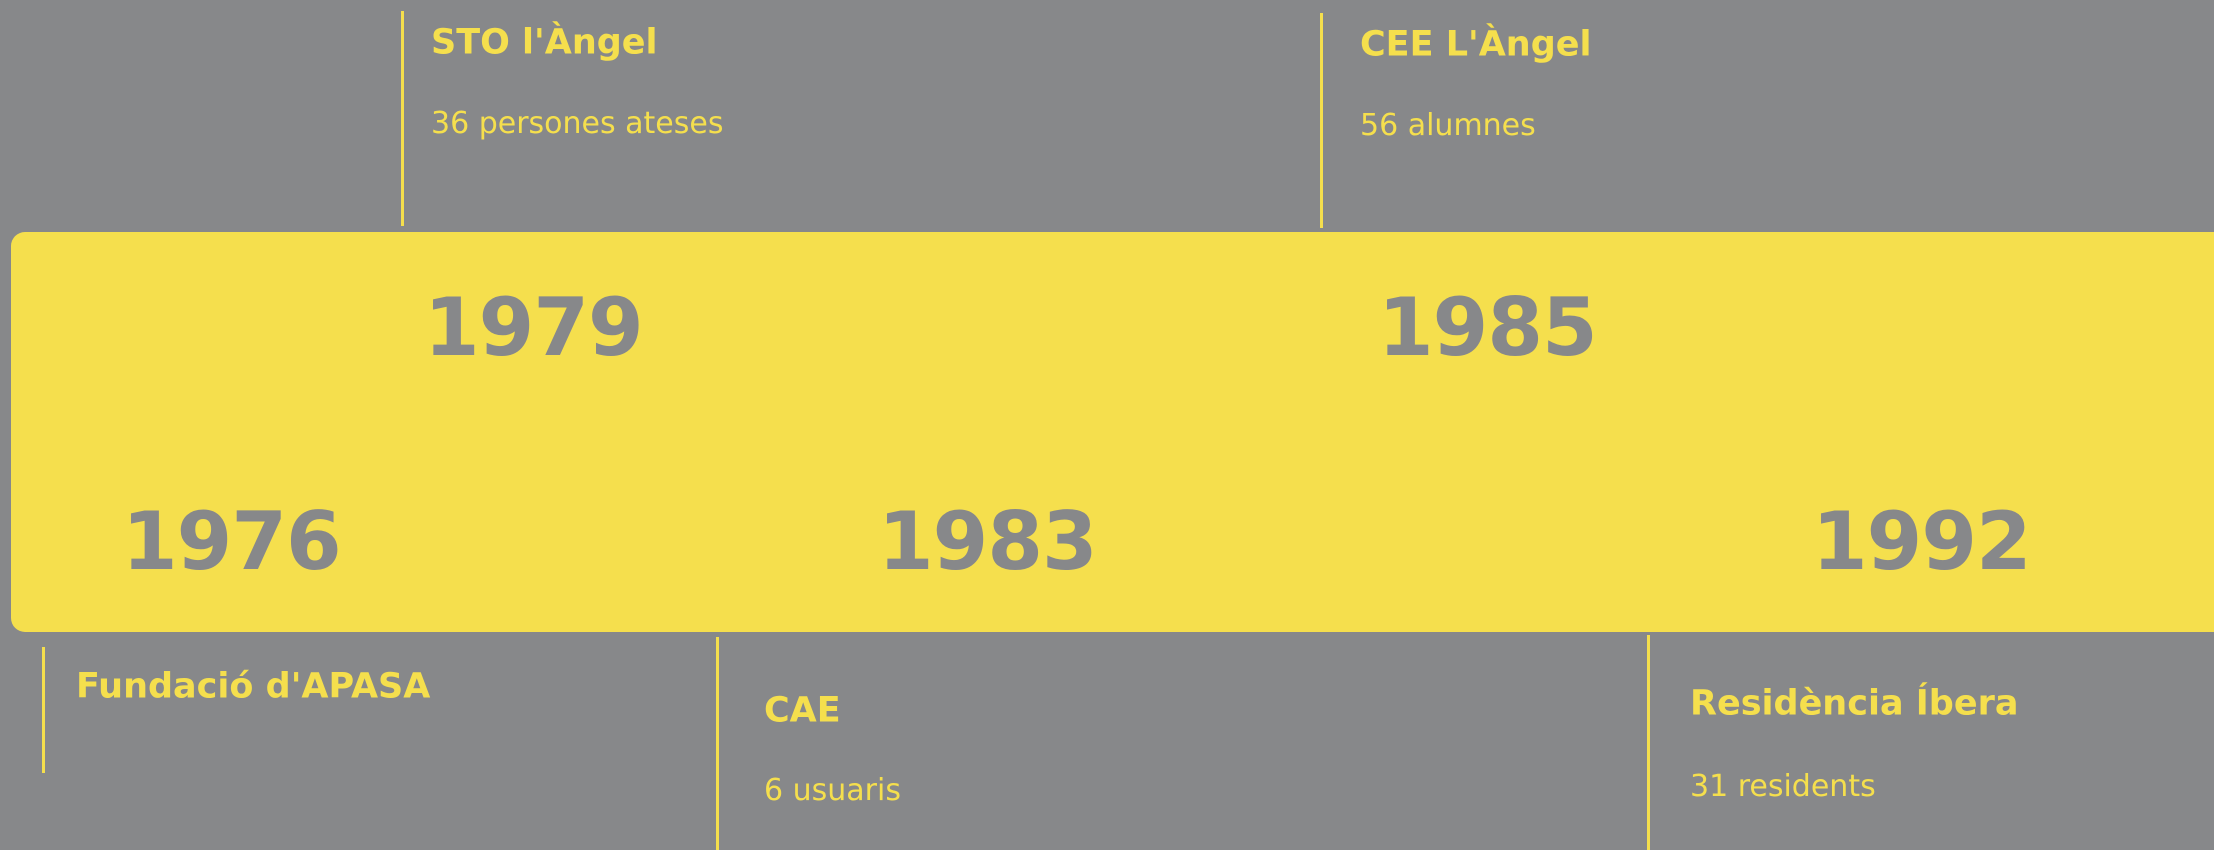 The height and width of the screenshot is (850, 2214). Describe the element at coordinates (253, 686) in the screenshot. I see `event-title: Fundació d'APASA` at that location.